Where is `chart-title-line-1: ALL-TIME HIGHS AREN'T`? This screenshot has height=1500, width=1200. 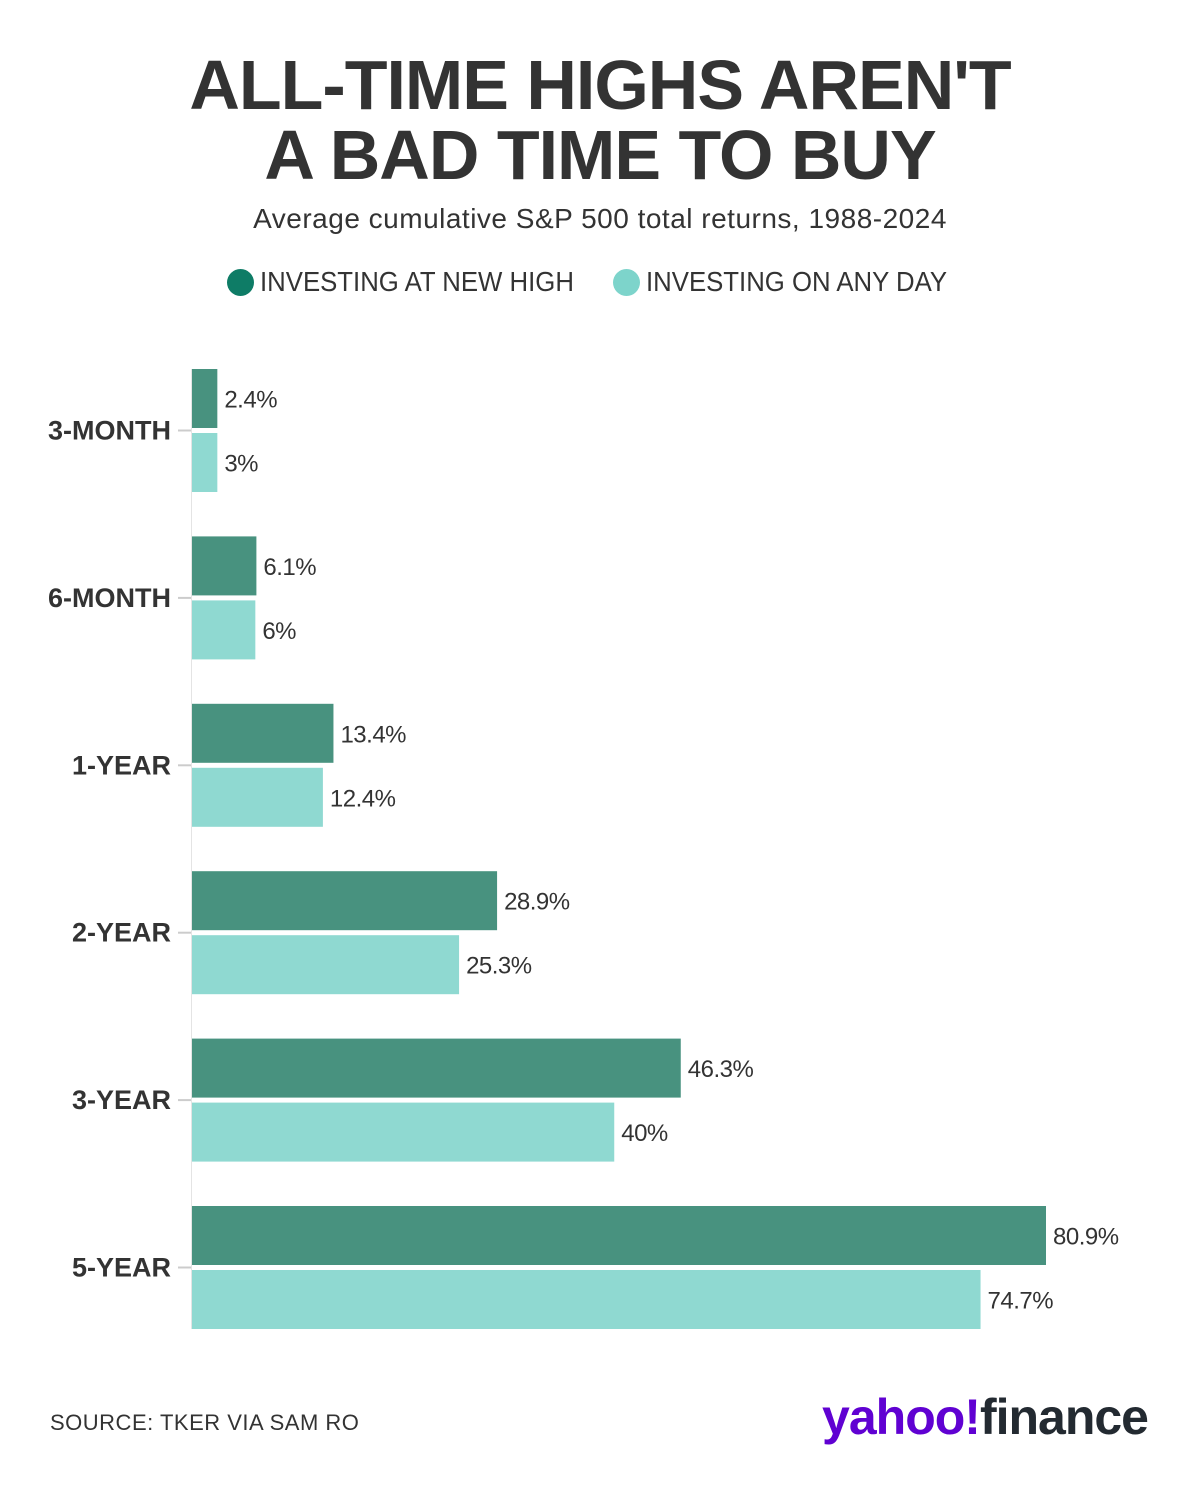 chart-title-line-1: ALL-TIME HIGHS AREN'T is located at coordinates (600, 85).